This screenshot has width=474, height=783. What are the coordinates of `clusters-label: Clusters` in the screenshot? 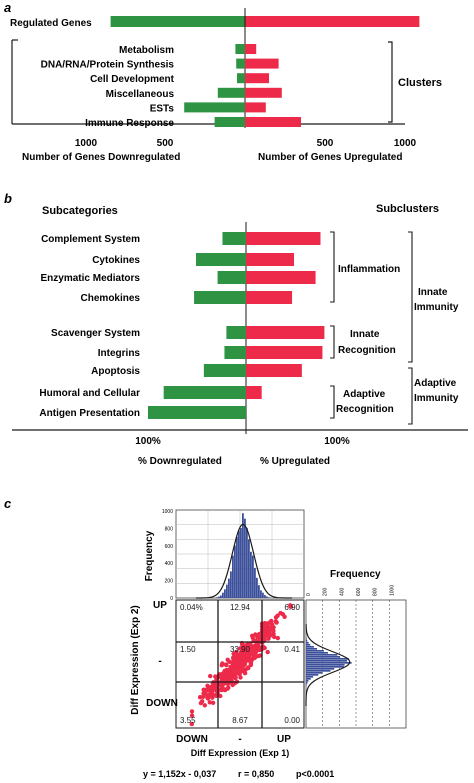 It's located at (420, 83).